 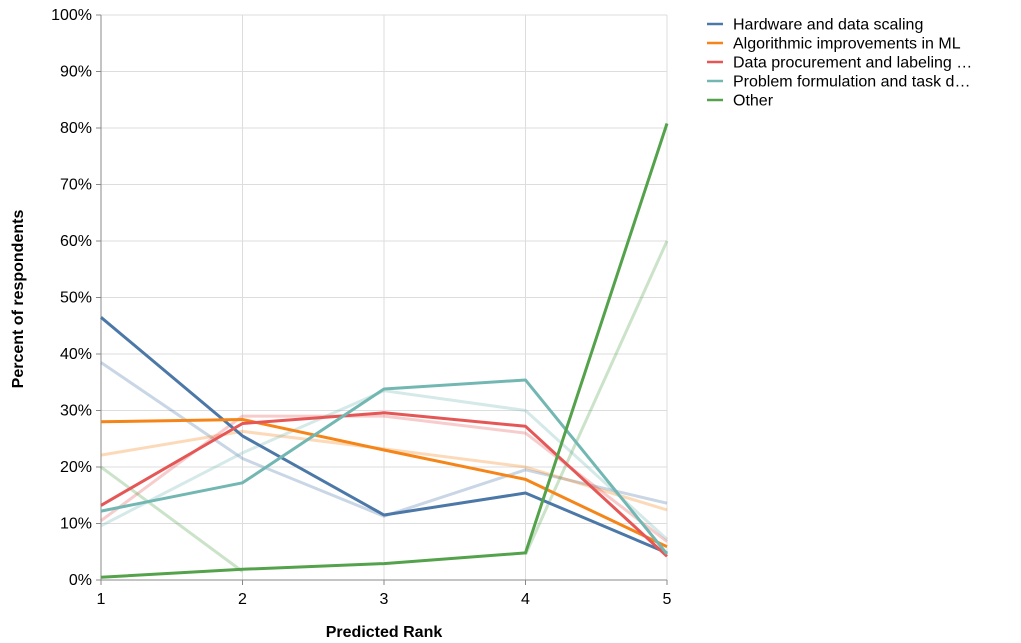 I want to click on x-tick-label: 5, so click(x=667, y=599).